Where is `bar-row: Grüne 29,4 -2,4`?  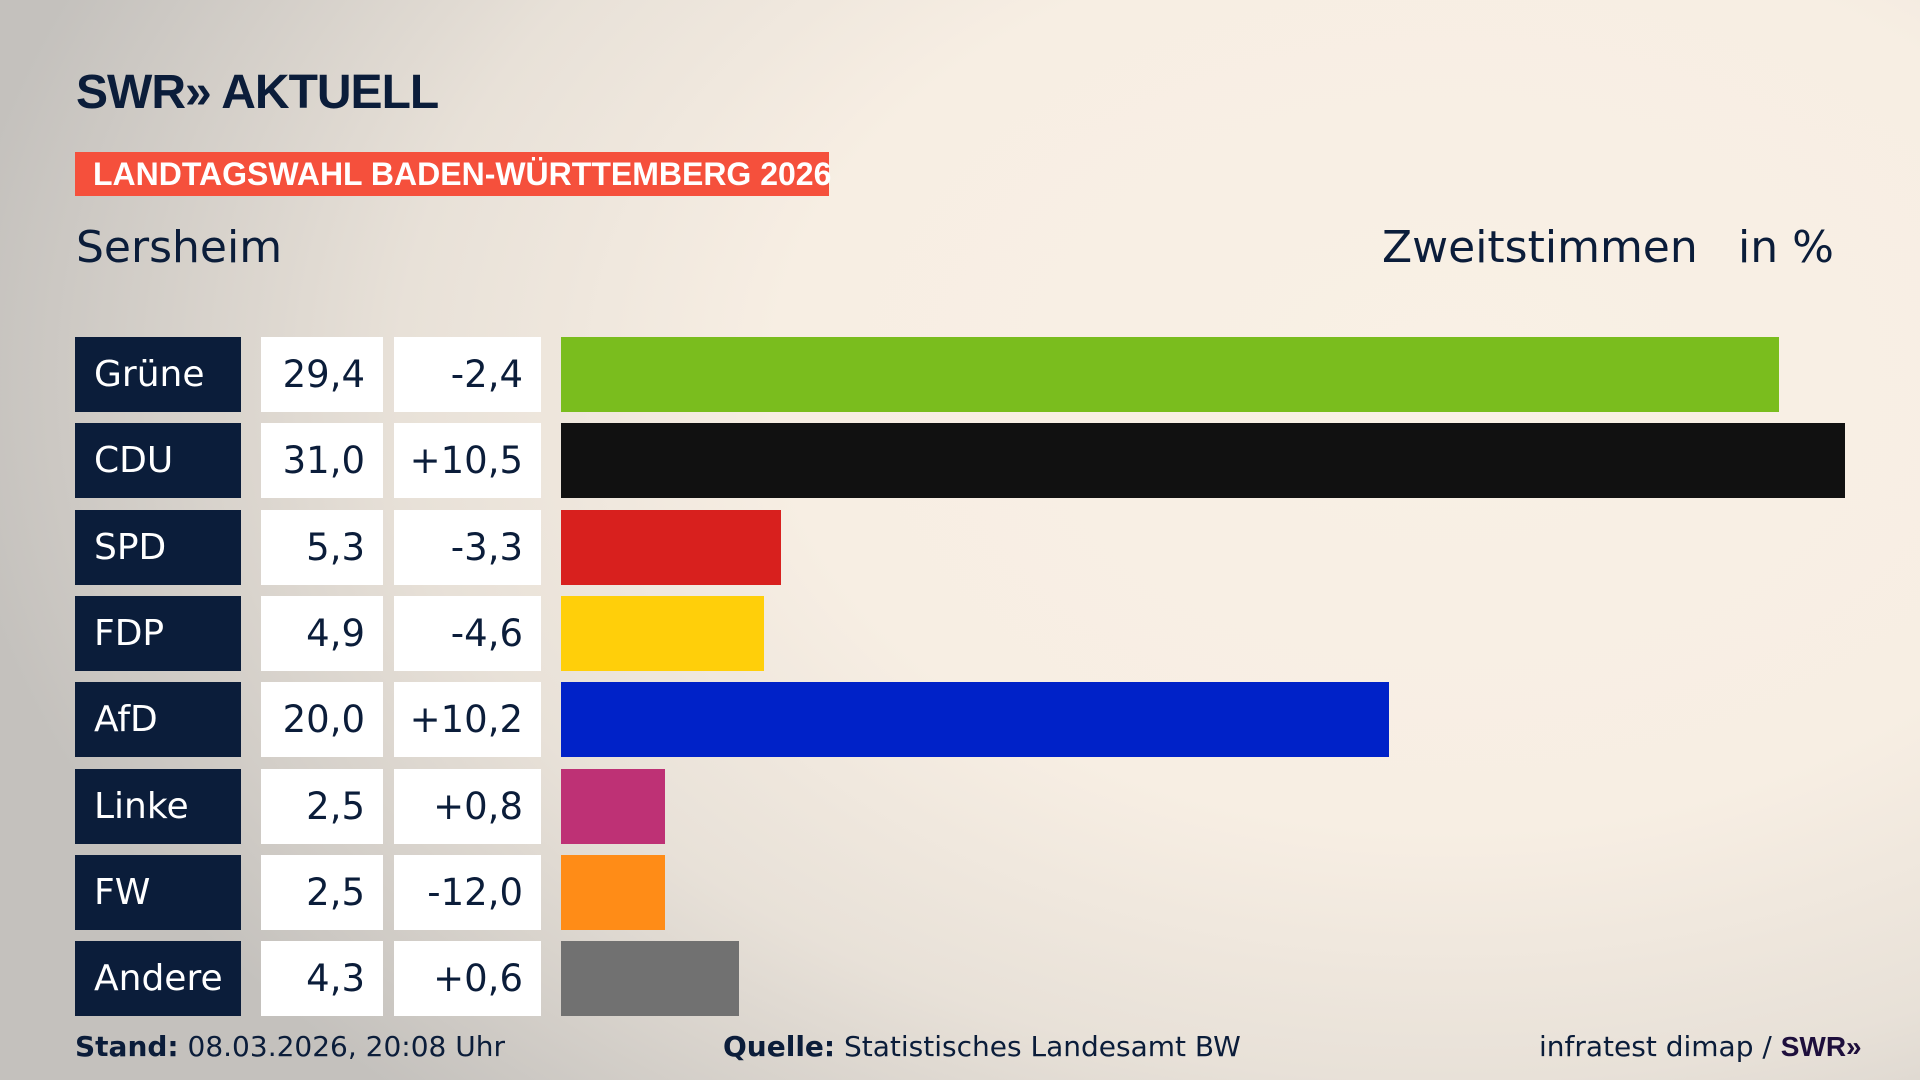
bar-row: Grüne 29,4 -2,4 is located at coordinates (960, 374).